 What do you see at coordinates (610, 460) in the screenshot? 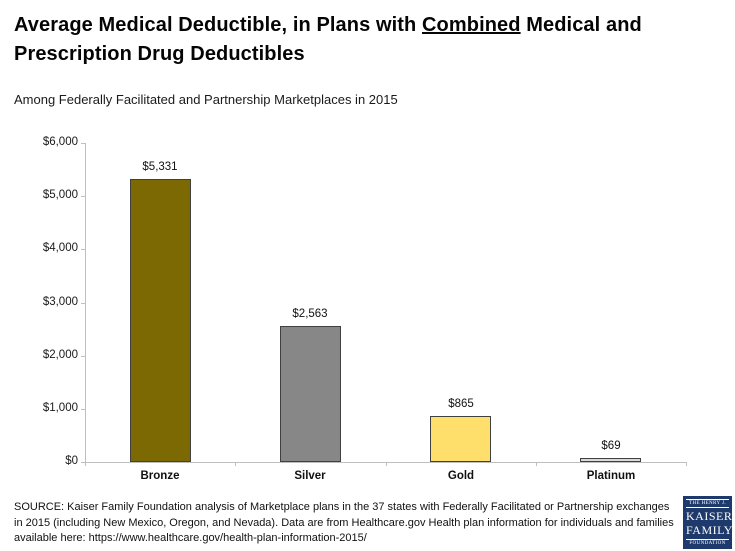
I see `bar-platinum` at bounding box center [610, 460].